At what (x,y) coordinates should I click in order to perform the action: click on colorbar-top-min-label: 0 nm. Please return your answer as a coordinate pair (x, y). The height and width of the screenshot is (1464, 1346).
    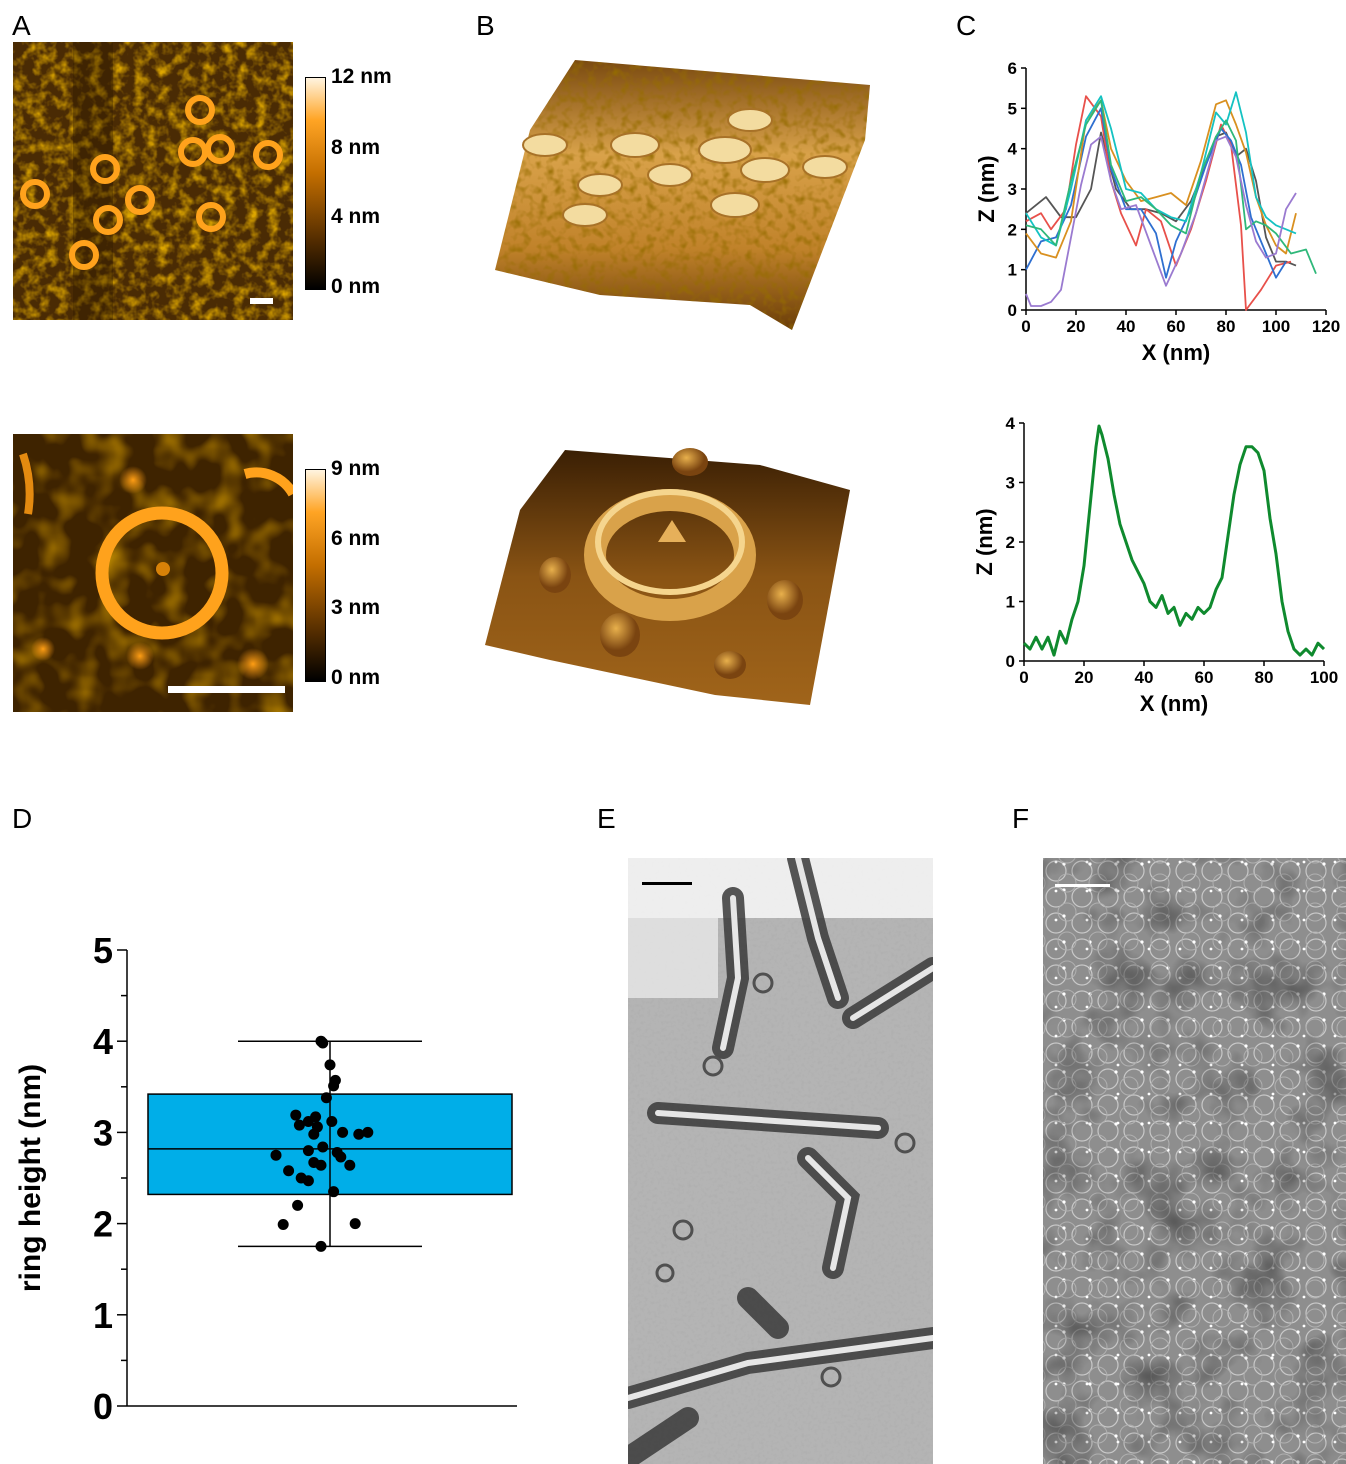
    Looking at the image, I should click on (356, 286).